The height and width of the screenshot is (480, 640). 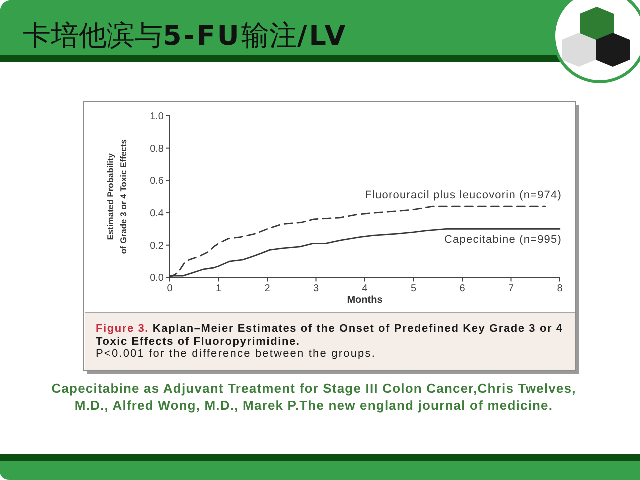 I want to click on caption: Figure 3. Kaplan–Meier Estimates of the Onset of Predefined Key Grade 3 or 4 Toxic Effects of Fluoropyrimidine., so click(x=330, y=335).